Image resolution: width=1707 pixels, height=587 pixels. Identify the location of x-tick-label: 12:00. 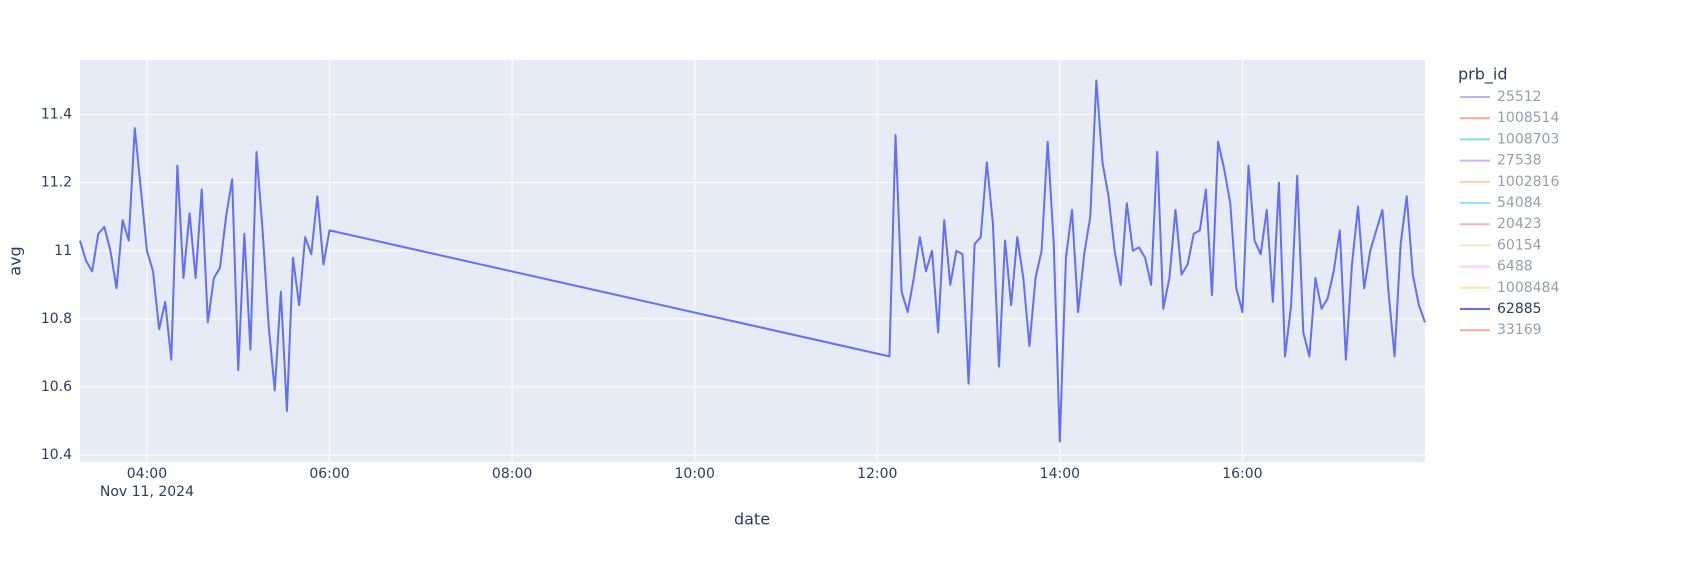
(877, 474).